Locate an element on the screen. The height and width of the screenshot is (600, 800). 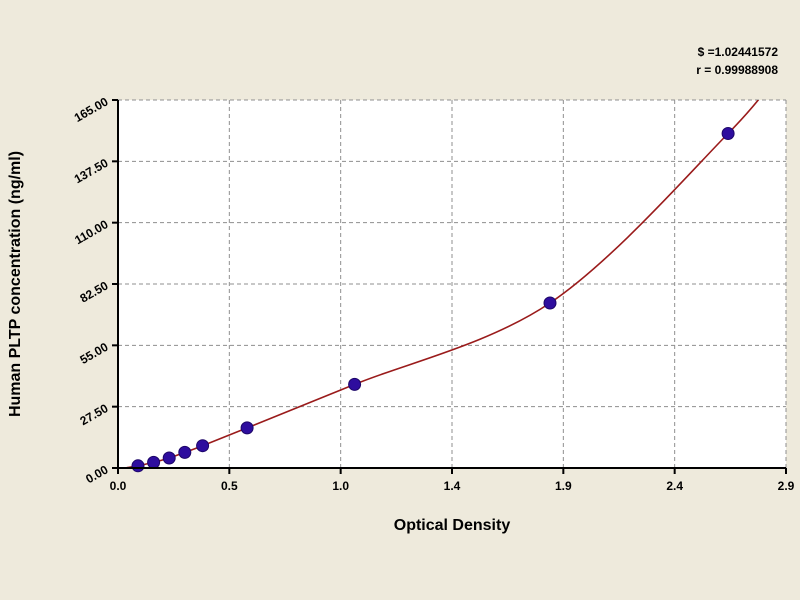
y-tick-label: 110.00 is located at coordinates (91, 232).